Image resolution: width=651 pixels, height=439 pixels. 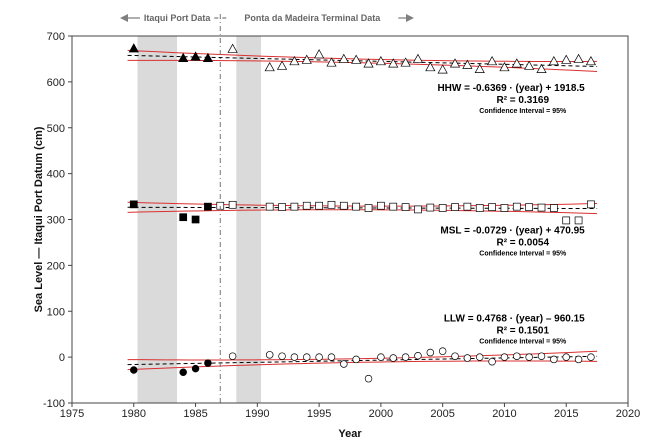 What do you see at coordinates (134, 414) in the screenshot?
I see `x-tick-label: 1980` at bounding box center [134, 414].